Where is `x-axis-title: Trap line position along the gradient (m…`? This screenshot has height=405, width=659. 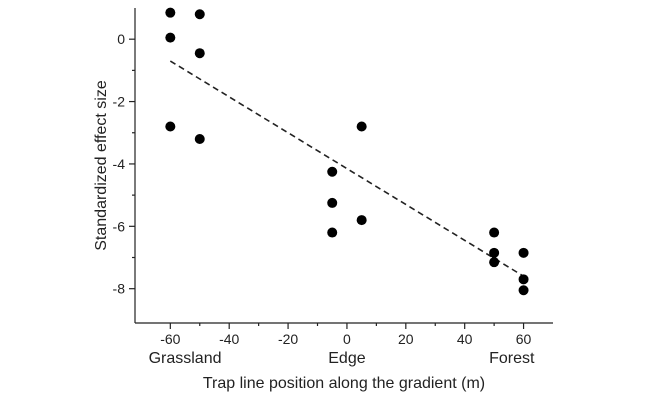 x-axis-title: Trap line position along the gradient (m… is located at coordinates (344, 383).